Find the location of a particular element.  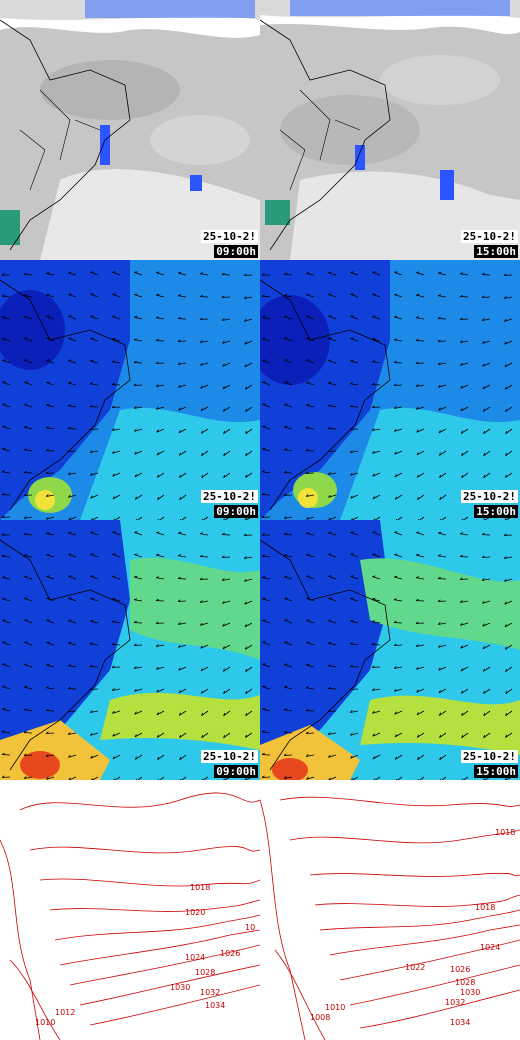

time-stamp: 09:00h is located at coordinates (236, 771).